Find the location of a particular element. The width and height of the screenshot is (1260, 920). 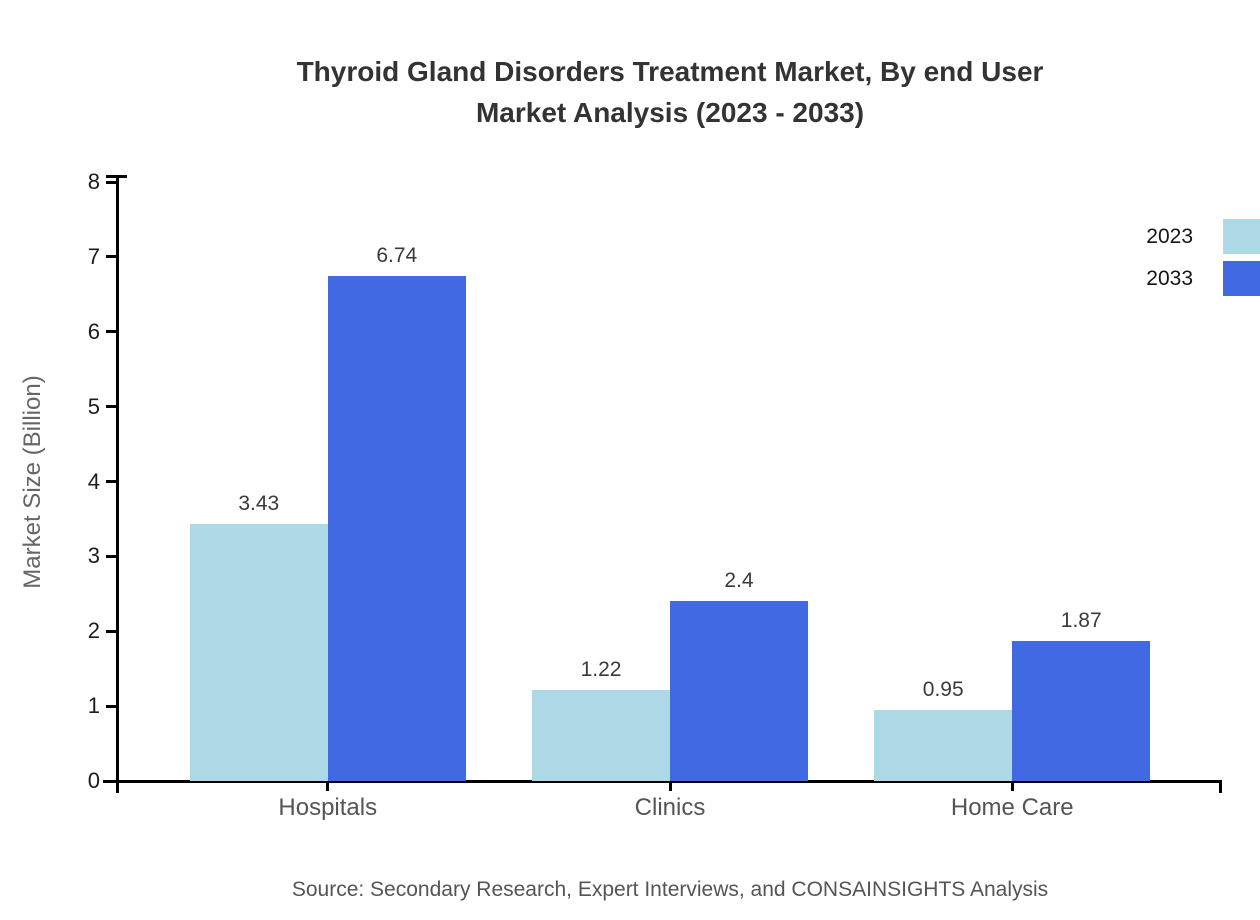

y-tick-label: 5 is located at coordinates (93, 406).